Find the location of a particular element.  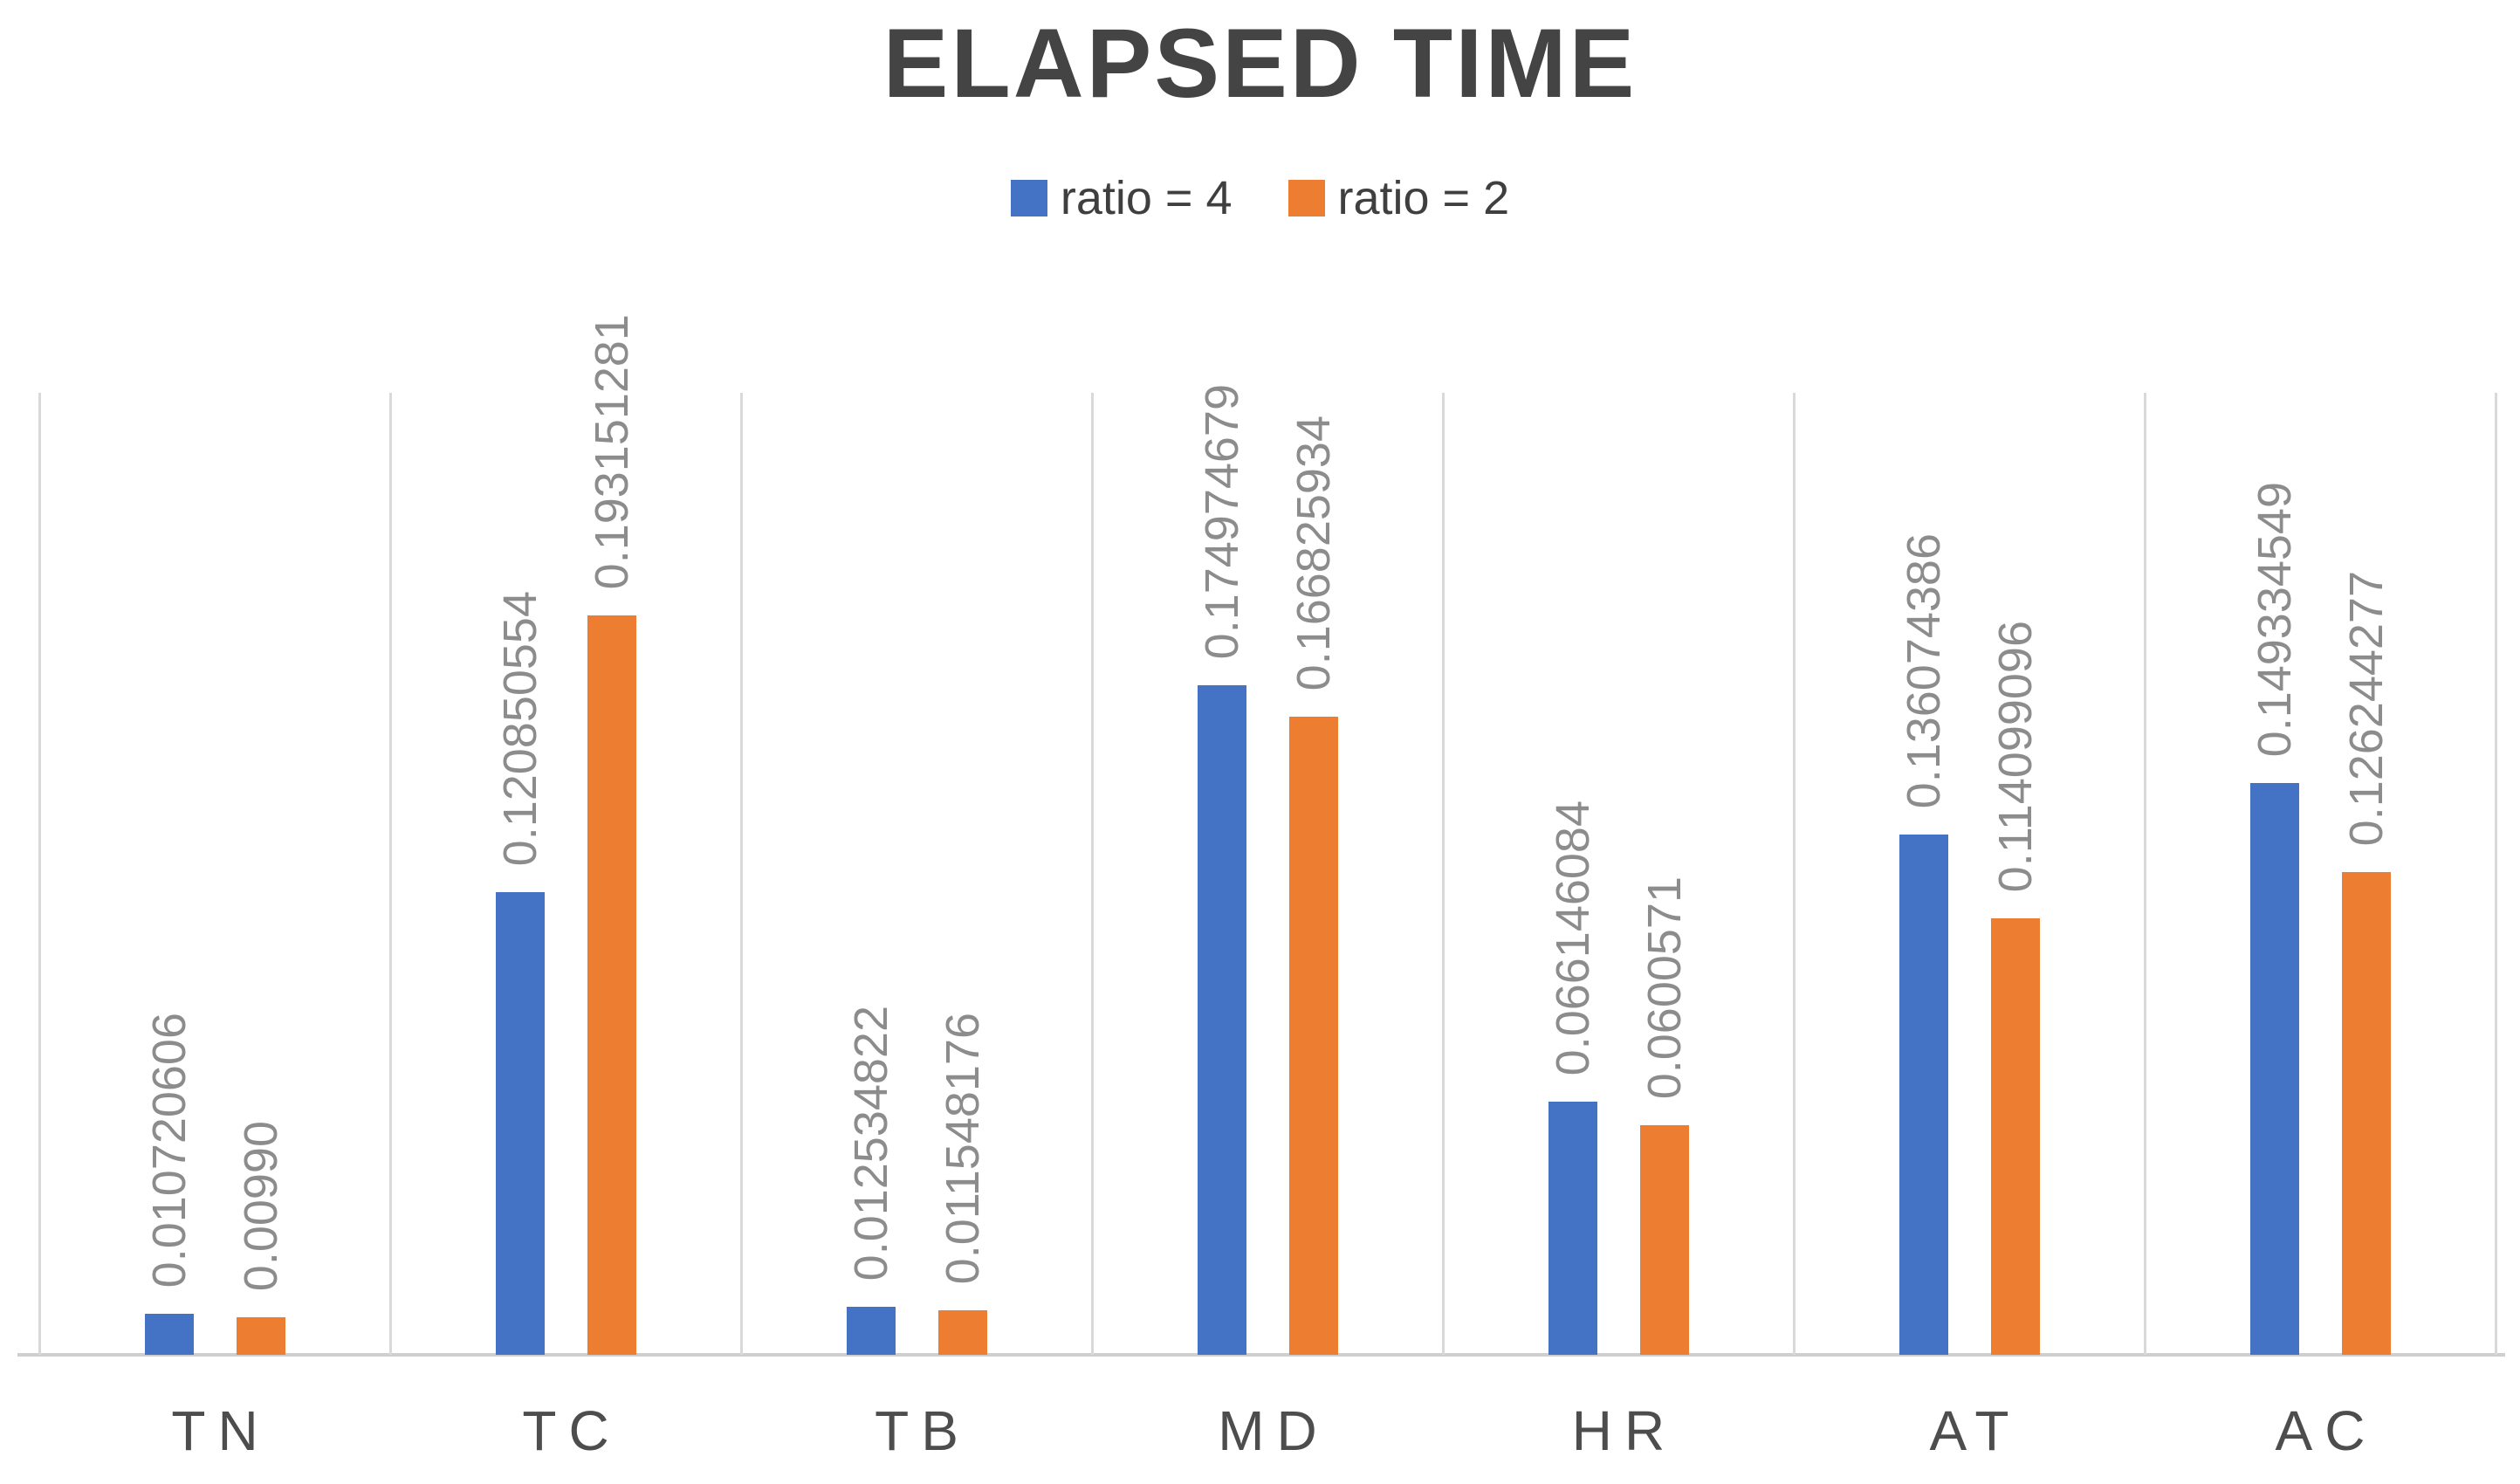

bar-data-label: 0.011548176 is located at coordinates (963, 1148).